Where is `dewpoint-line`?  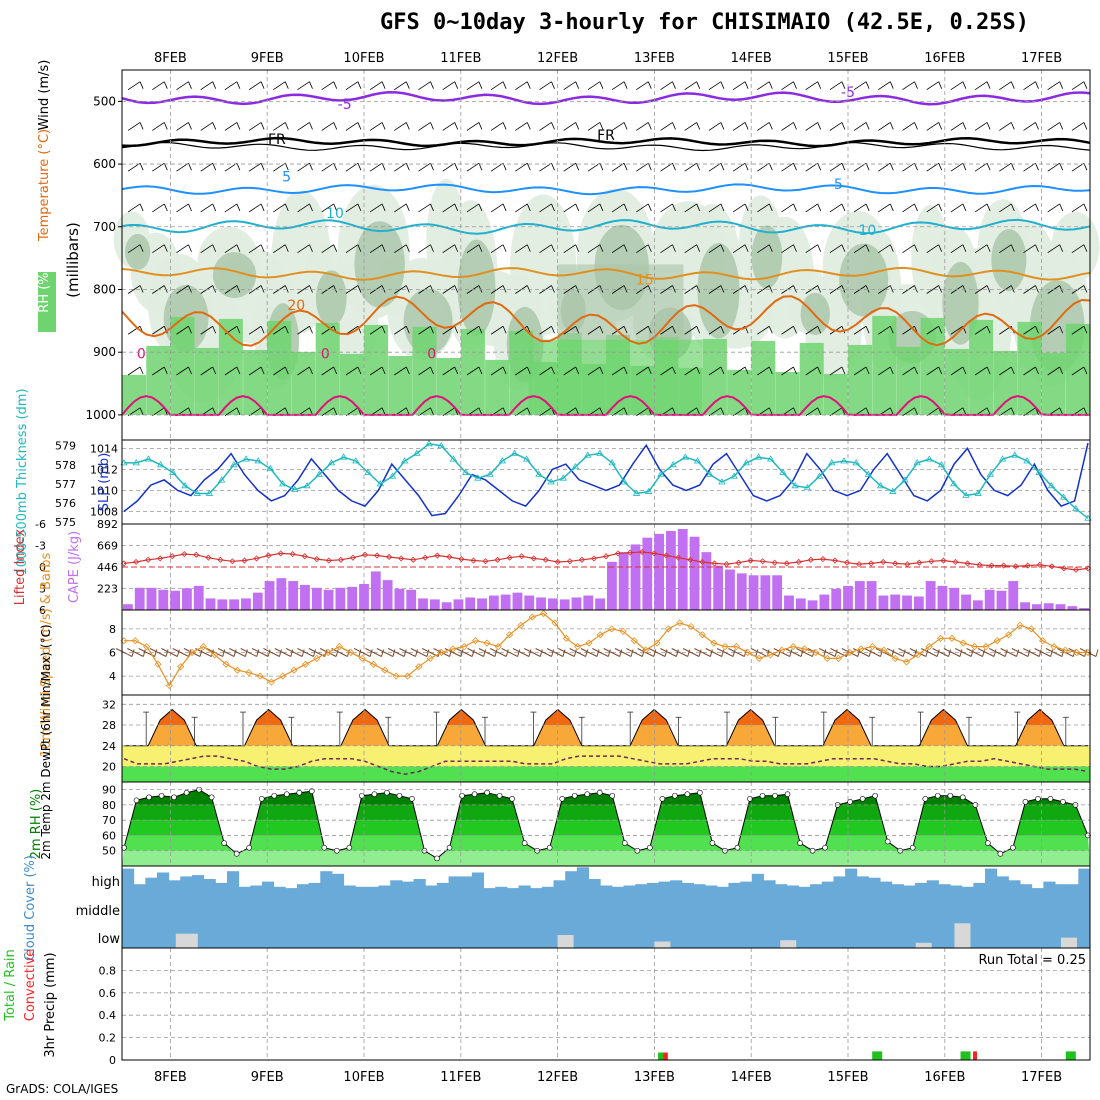
dewpoint-line is located at coordinates (606, 765).